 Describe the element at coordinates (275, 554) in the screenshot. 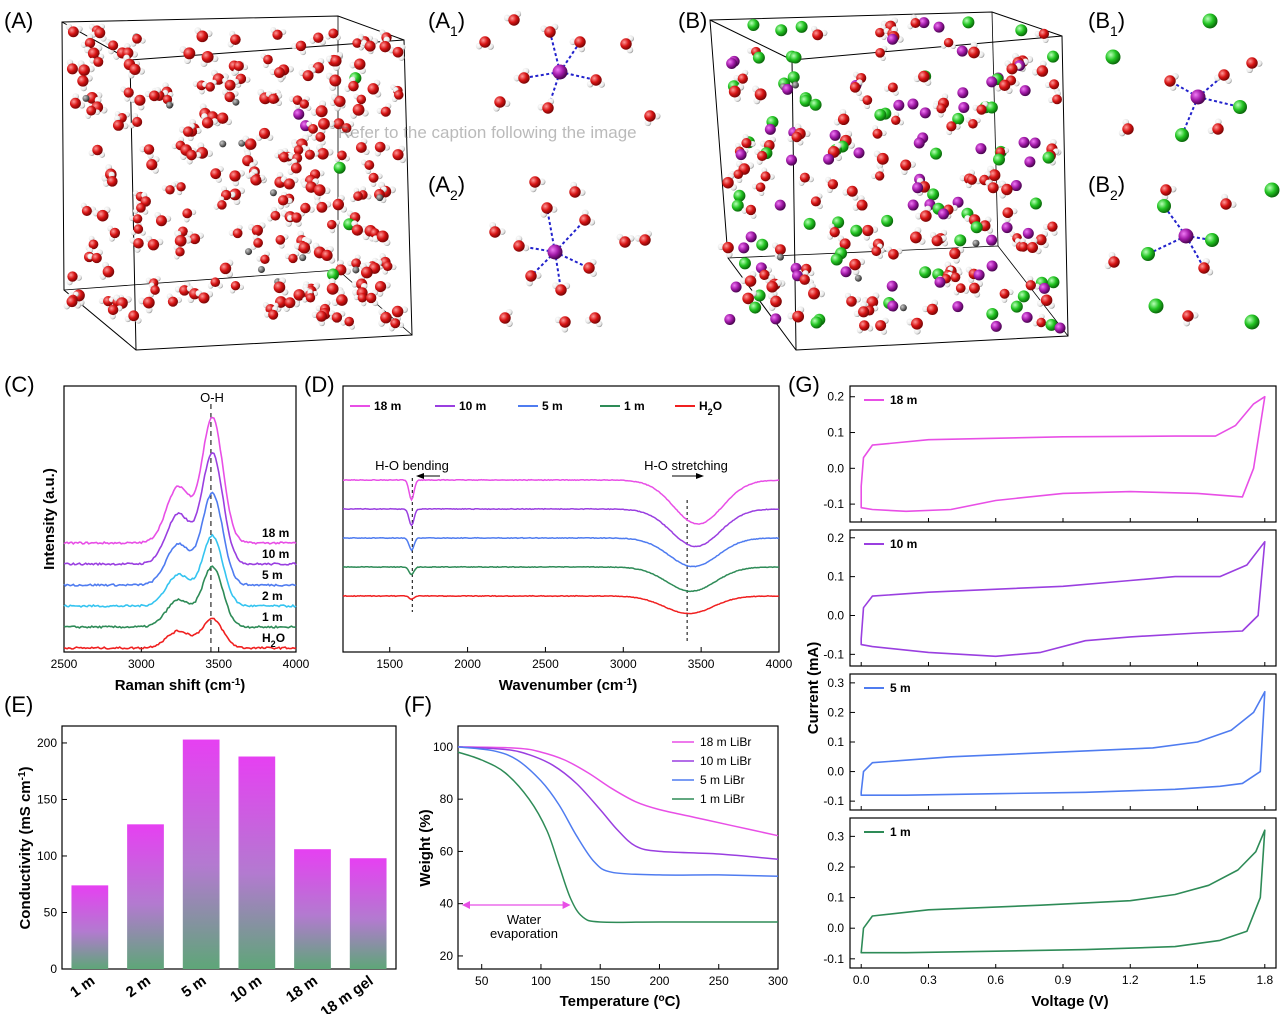

I see `series-label-c: 10 m` at that location.